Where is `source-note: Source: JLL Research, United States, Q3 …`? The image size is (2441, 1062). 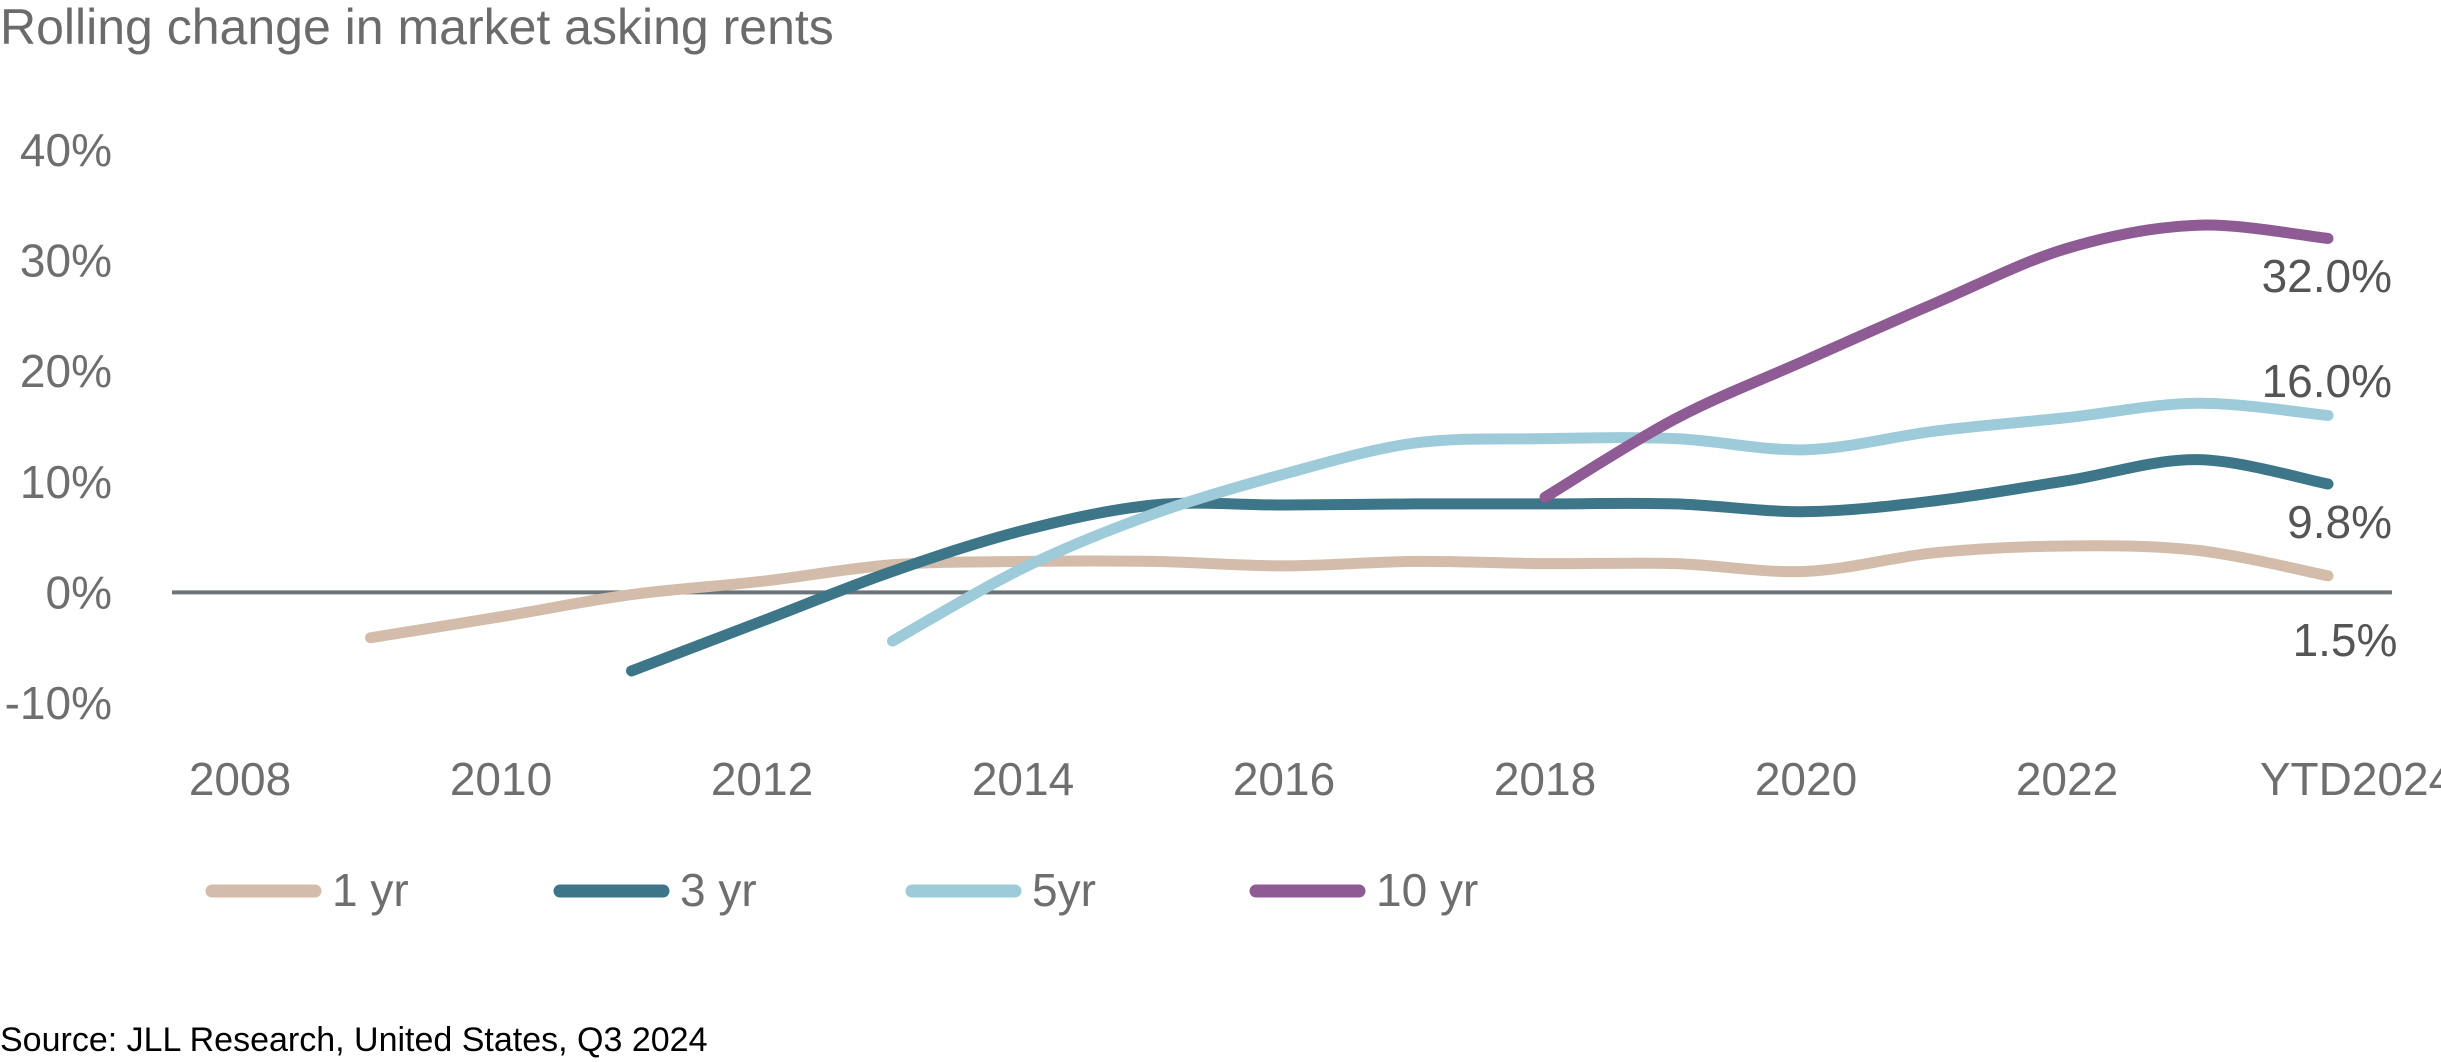 source-note: Source: JLL Research, United States, Q3 … is located at coordinates (353, 1040).